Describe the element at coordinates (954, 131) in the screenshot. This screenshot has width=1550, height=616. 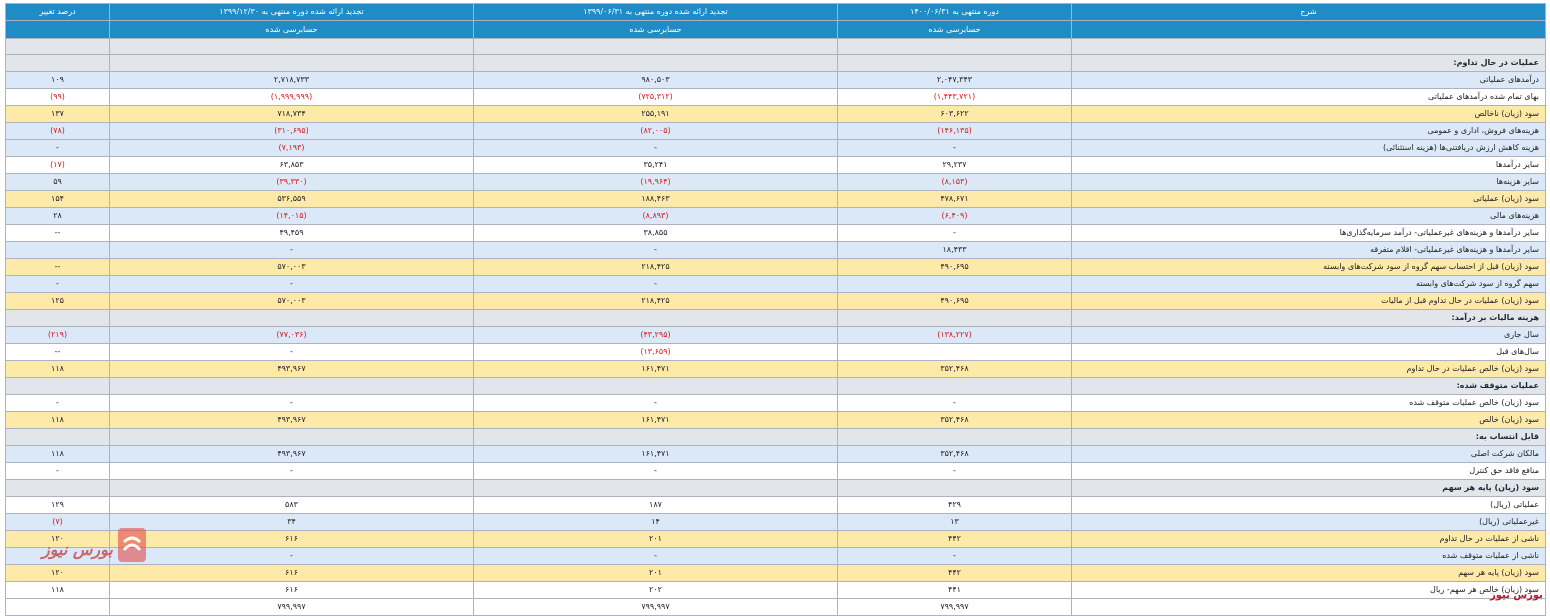
I see `row-value-p1: (۱۴۶,۱۳۵)` at that location.